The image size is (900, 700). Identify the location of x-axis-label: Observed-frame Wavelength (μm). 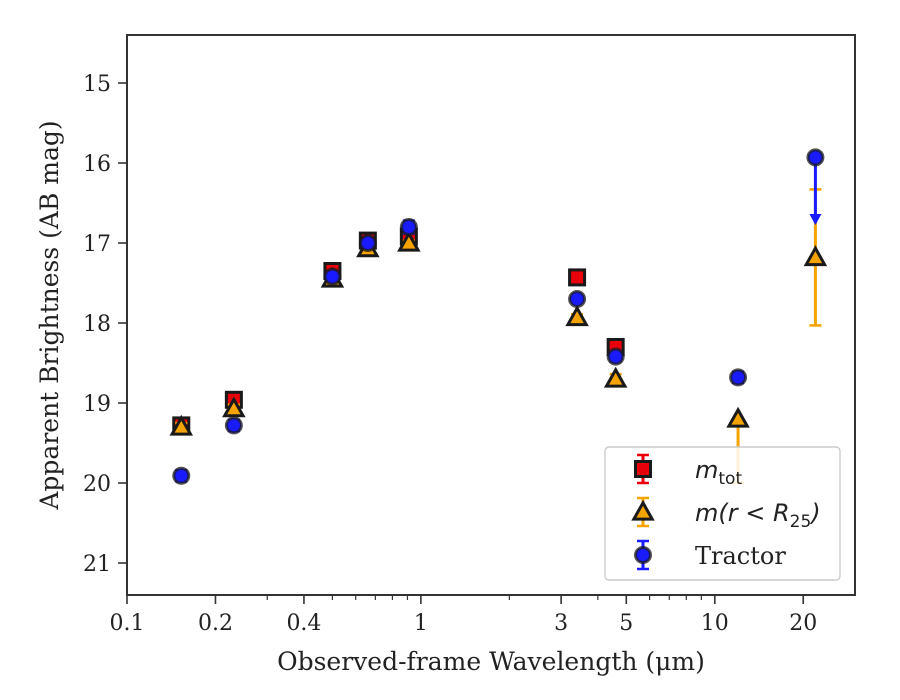
(491, 661).